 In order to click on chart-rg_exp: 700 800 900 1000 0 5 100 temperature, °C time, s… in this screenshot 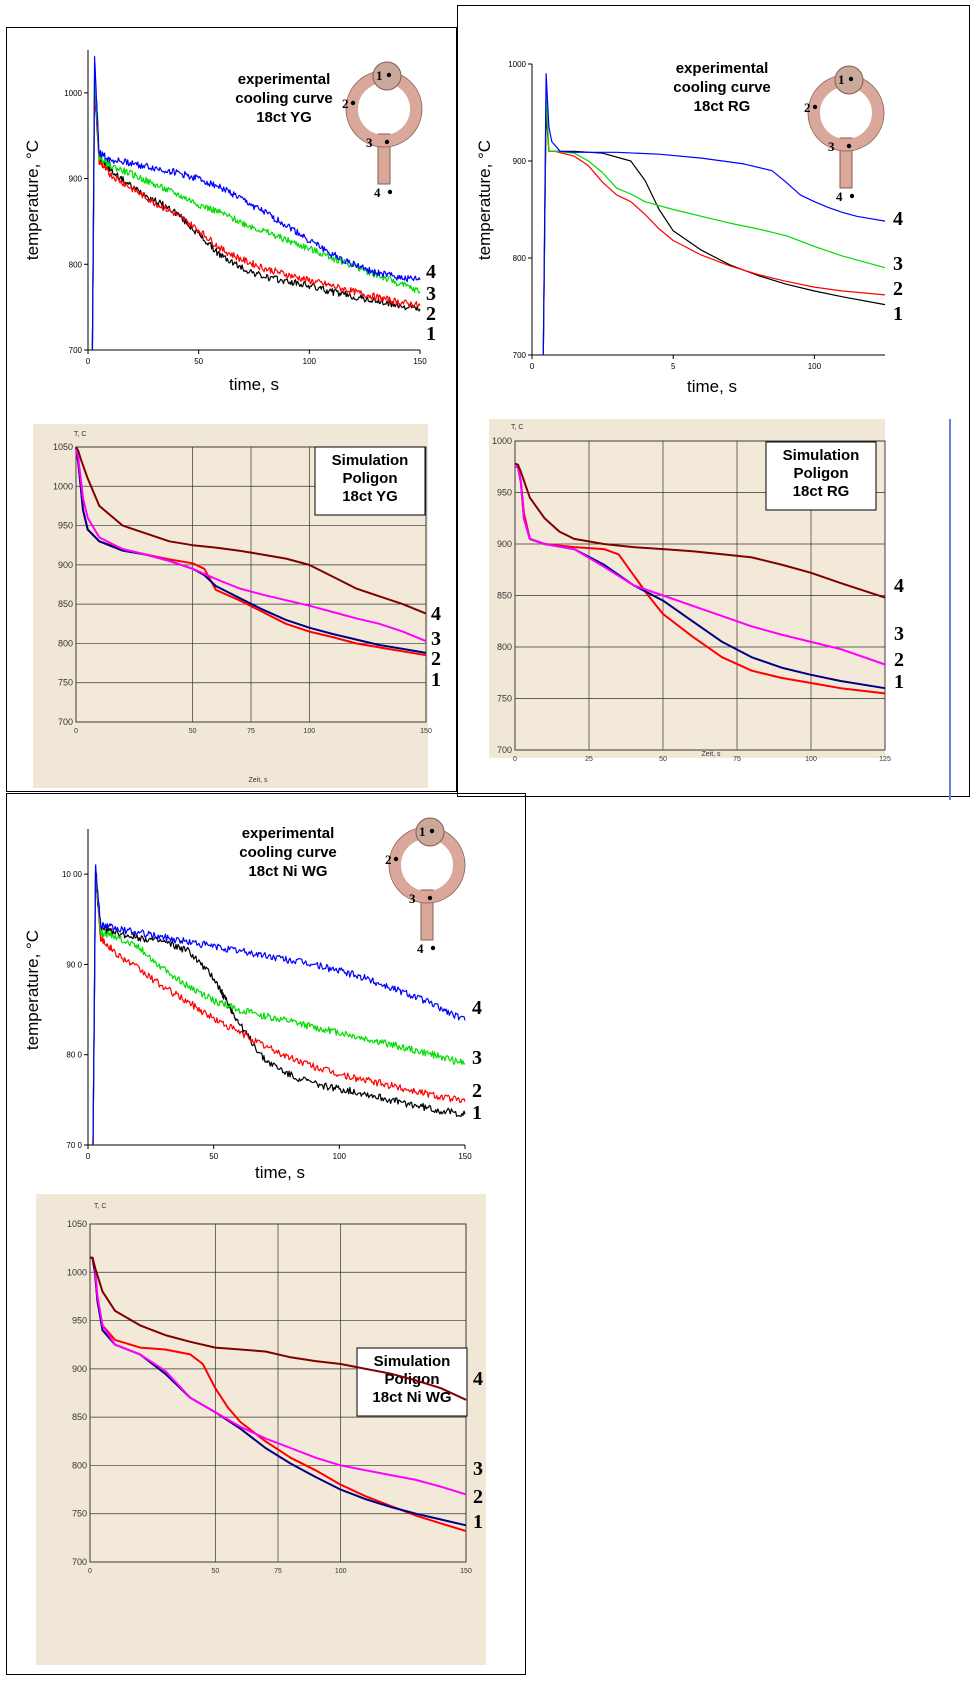, I will do `click(689, 228)`.